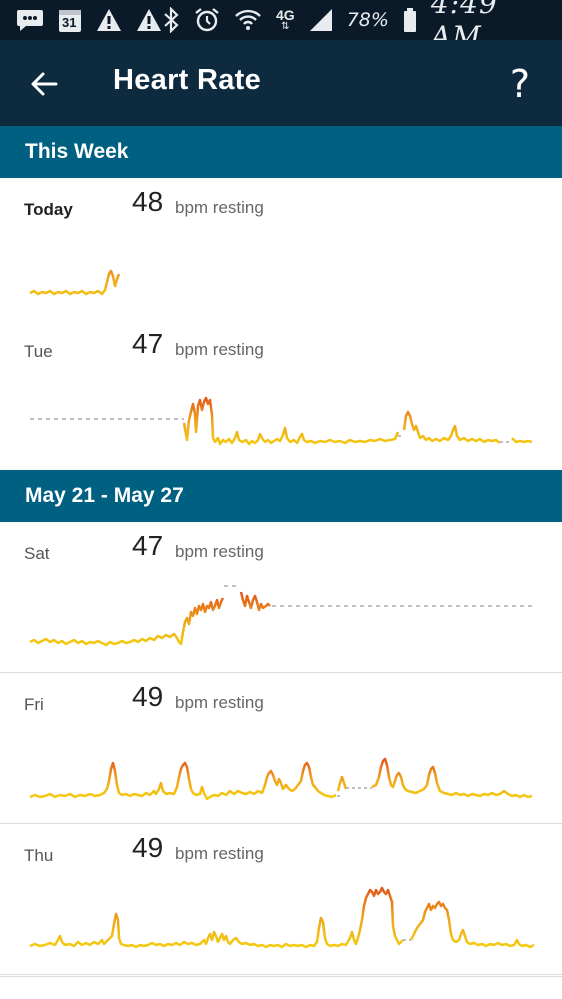 This screenshot has height=999, width=562. What do you see at coordinates (367, 20) in the screenshot?
I see `battery-percent: 78%` at bounding box center [367, 20].